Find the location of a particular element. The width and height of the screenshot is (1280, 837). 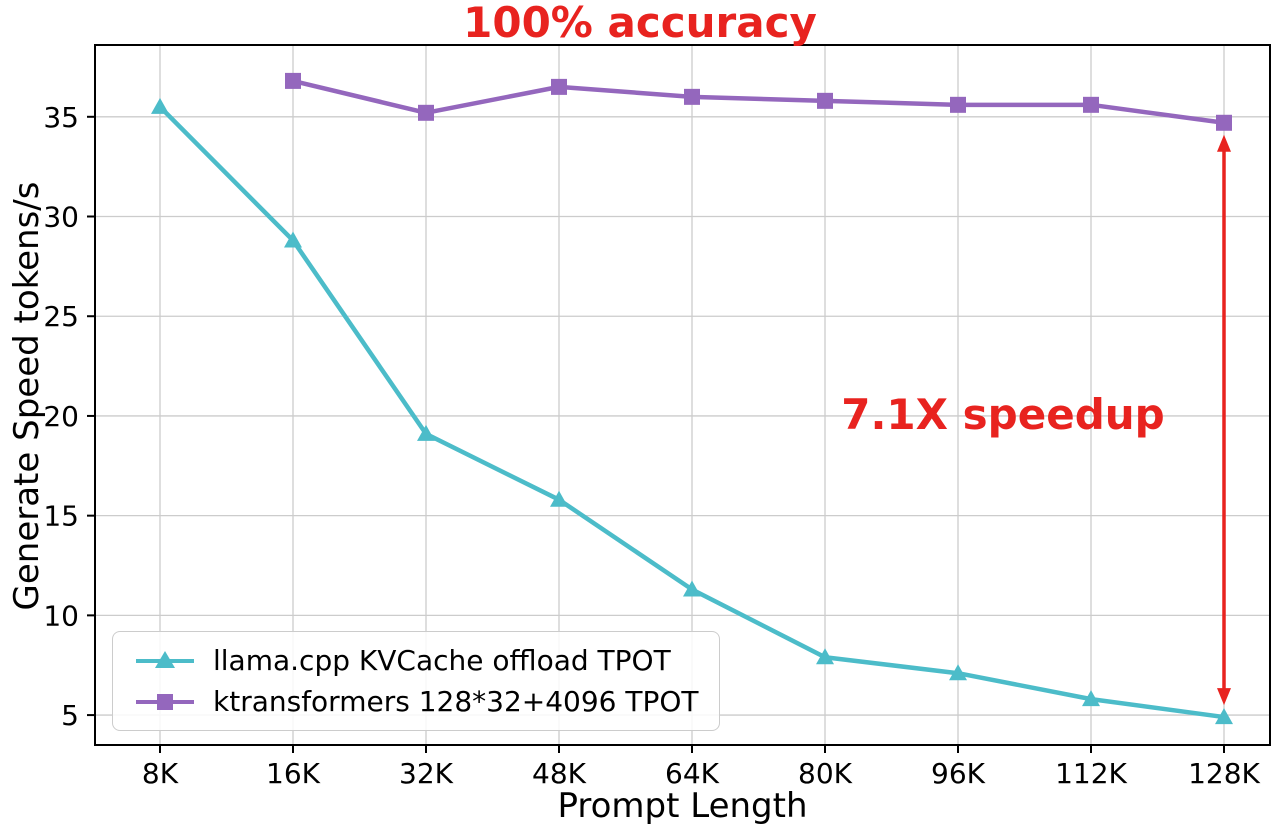

y-tick-label: 10 is located at coordinates (61, 615).